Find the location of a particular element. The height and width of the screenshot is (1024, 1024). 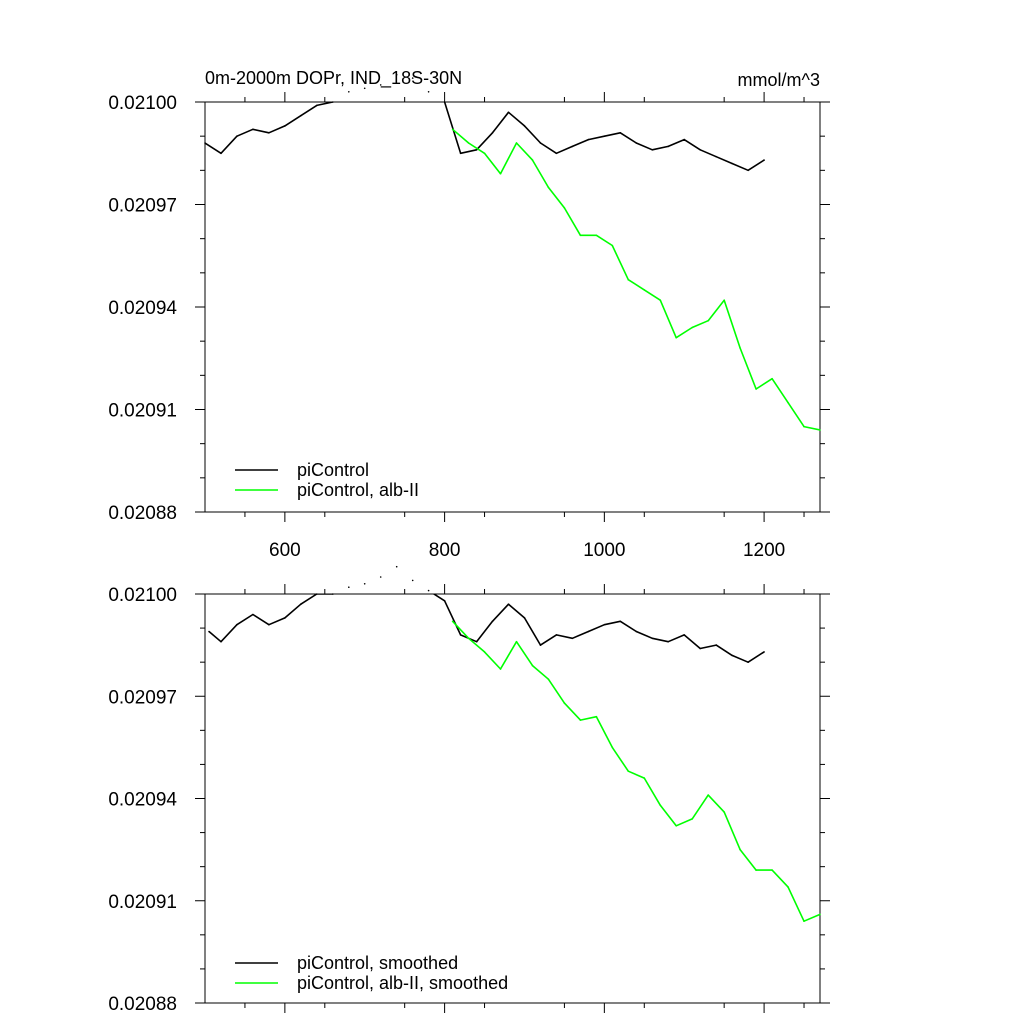

y-tick-label: 0.02094 is located at coordinates (142, 308).